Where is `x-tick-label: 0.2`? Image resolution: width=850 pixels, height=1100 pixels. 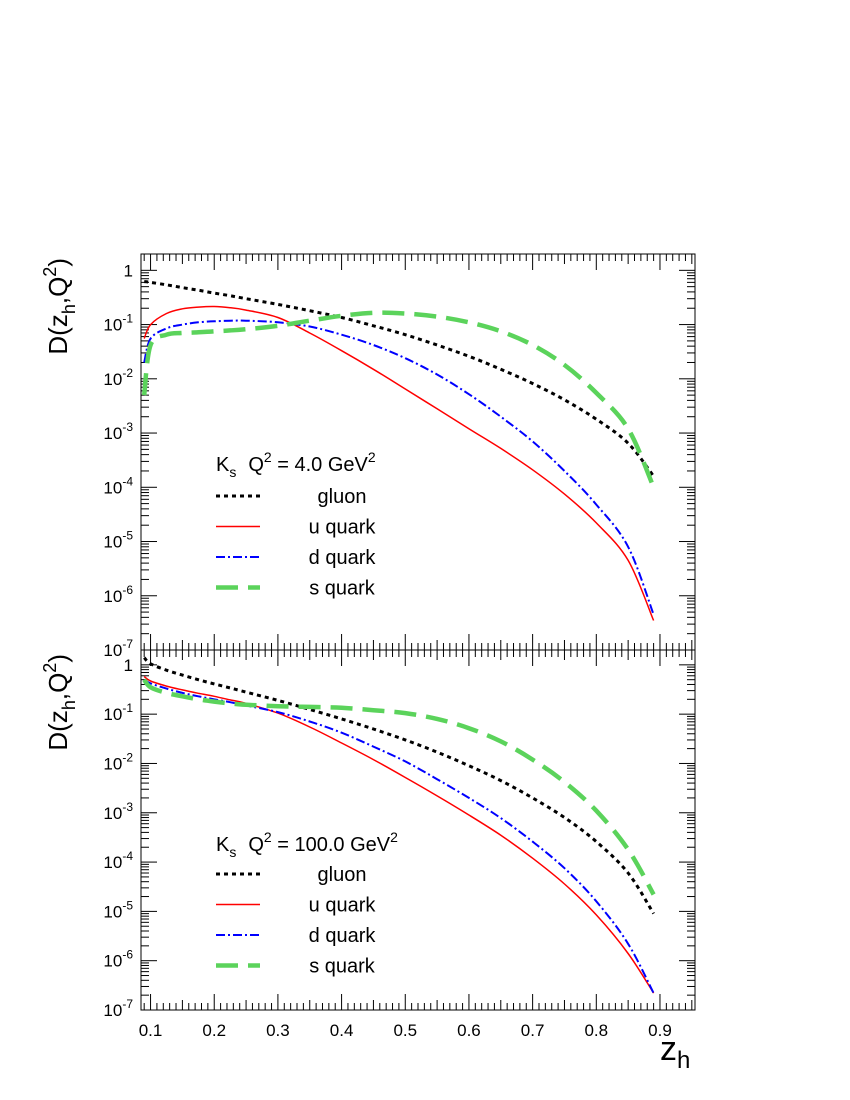 x-tick-label: 0.2 is located at coordinates (214, 1030).